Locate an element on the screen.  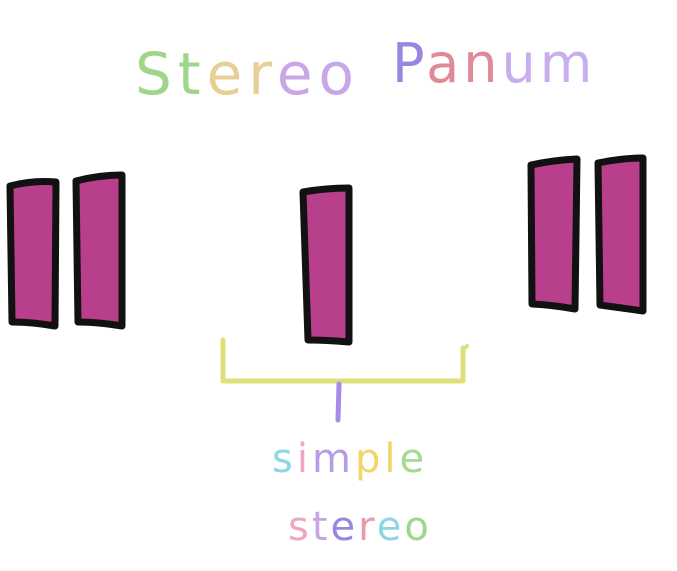
title-panum-letter: n is located at coordinates (482, 63).